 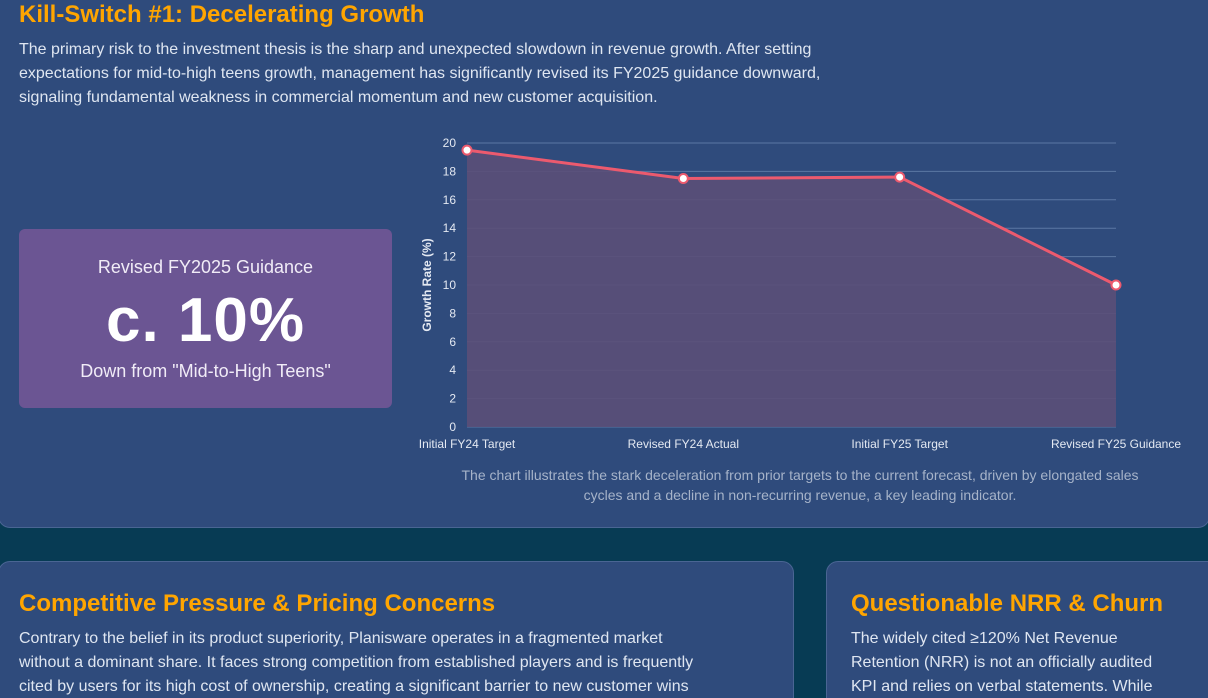 What do you see at coordinates (205, 267) in the screenshot?
I see `kpi-label: Revised FY2025 Guidance` at bounding box center [205, 267].